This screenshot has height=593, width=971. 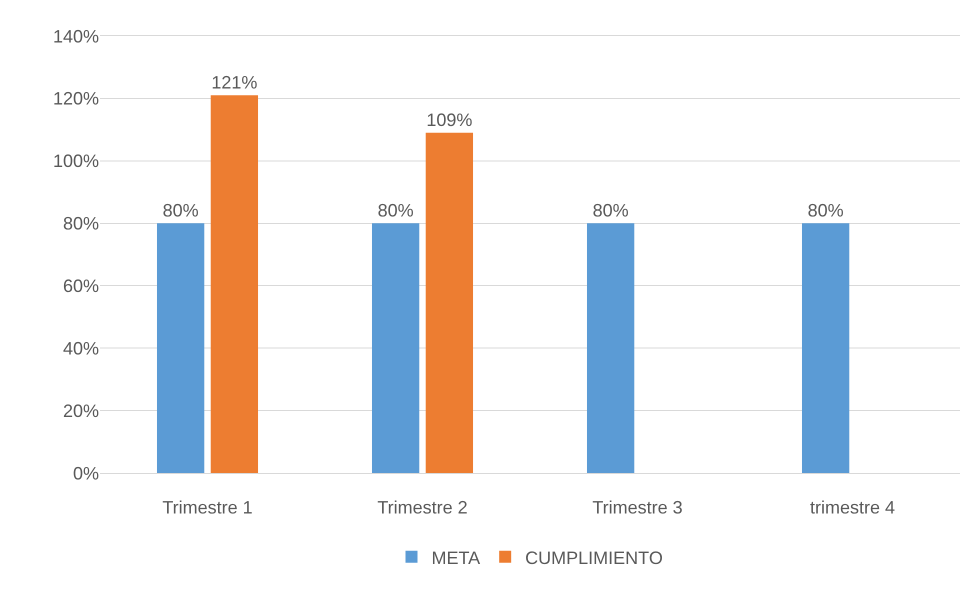 What do you see at coordinates (594, 558) in the screenshot?
I see `legend-label: CUMPLIMIENTO` at bounding box center [594, 558].